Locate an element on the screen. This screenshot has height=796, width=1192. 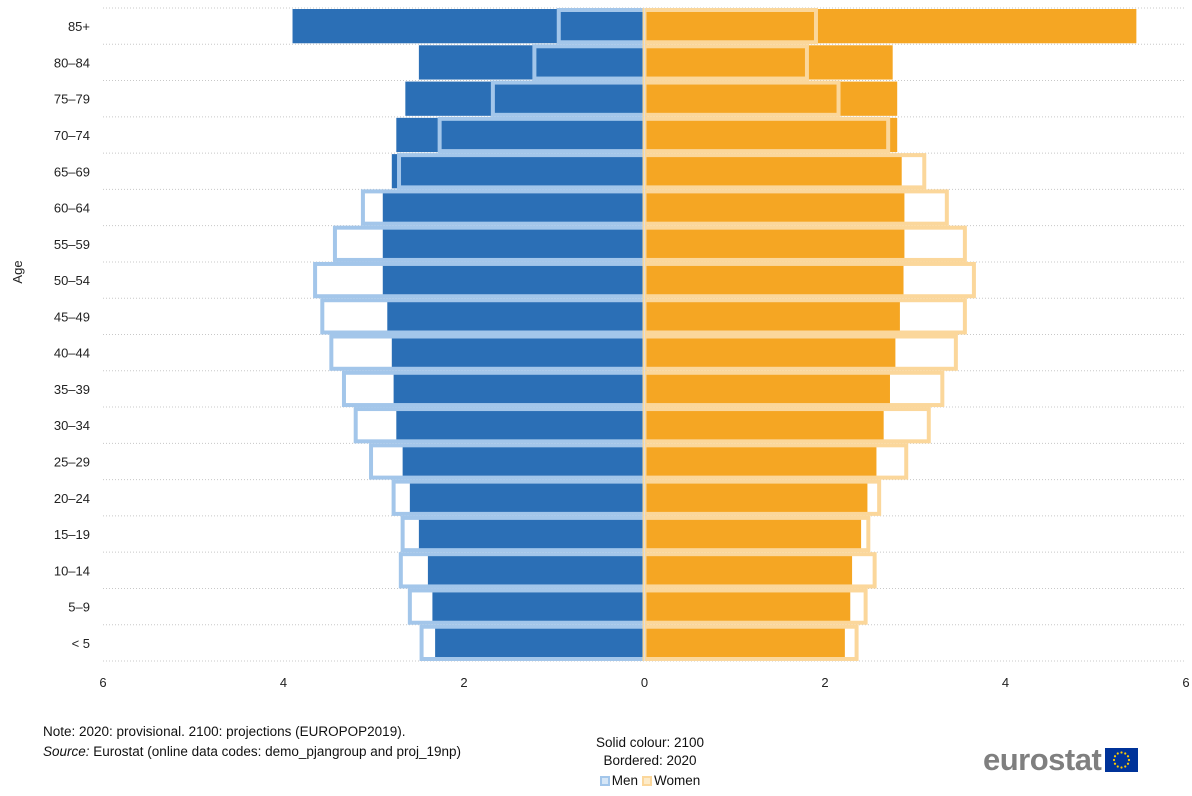
eurostat-wordmark: eurostat is located at coordinates (1042, 759).